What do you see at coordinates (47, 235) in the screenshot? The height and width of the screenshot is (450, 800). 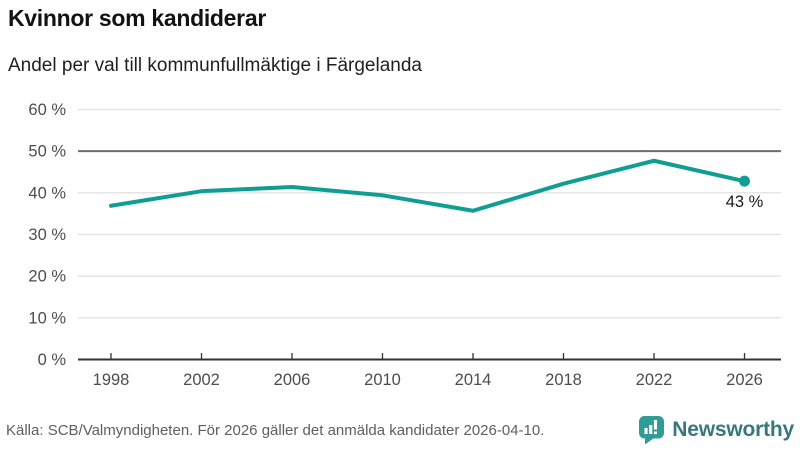 I see `y-tick-label: 30 %` at bounding box center [47, 235].